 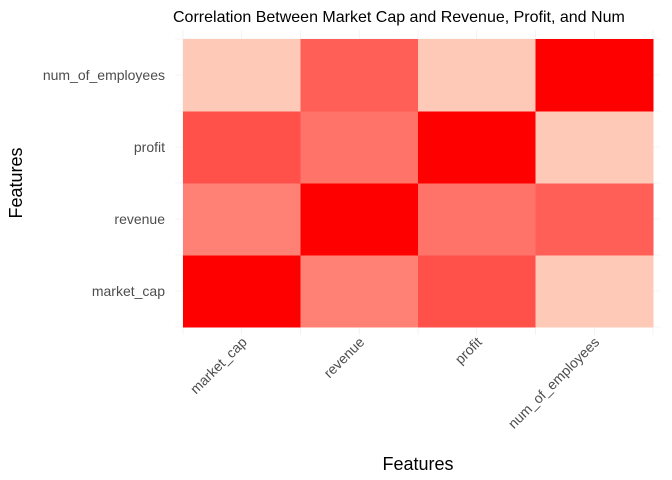 I want to click on heatmap-cell-num_of_employees-market_cap, so click(x=242, y=75).